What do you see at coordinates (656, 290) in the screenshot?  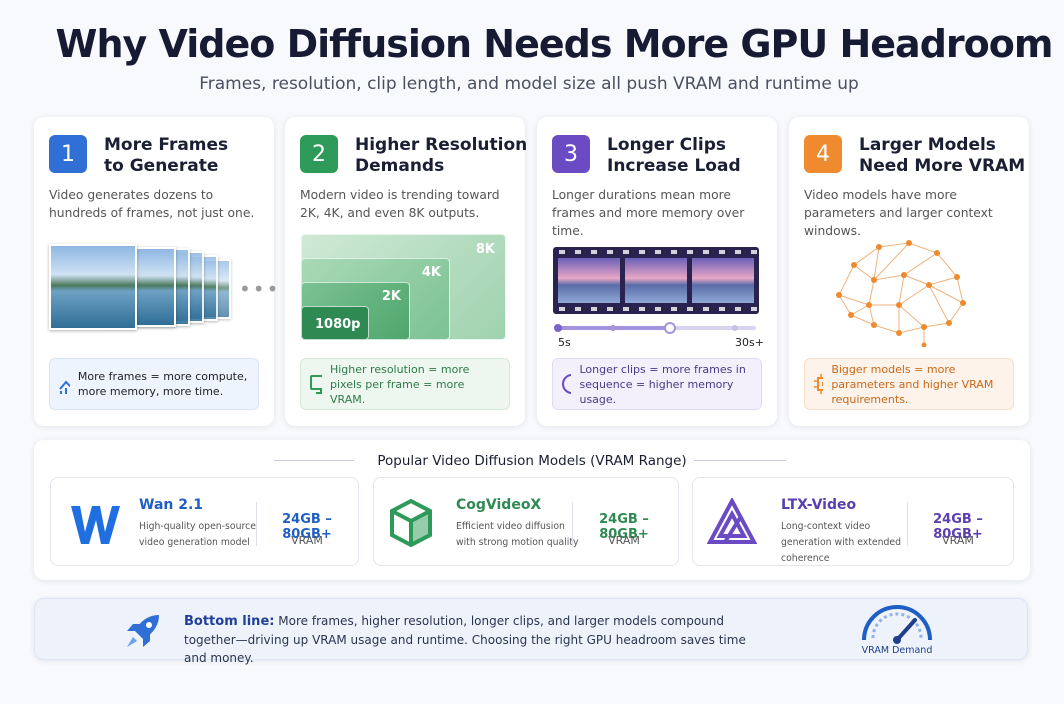 I see `film-strip` at bounding box center [656, 290].